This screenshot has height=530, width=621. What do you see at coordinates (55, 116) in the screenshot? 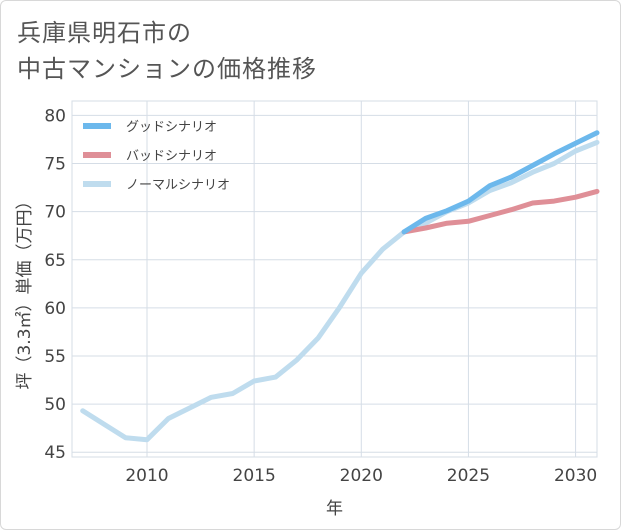
I see `y-tick-label: 80` at bounding box center [55, 116].